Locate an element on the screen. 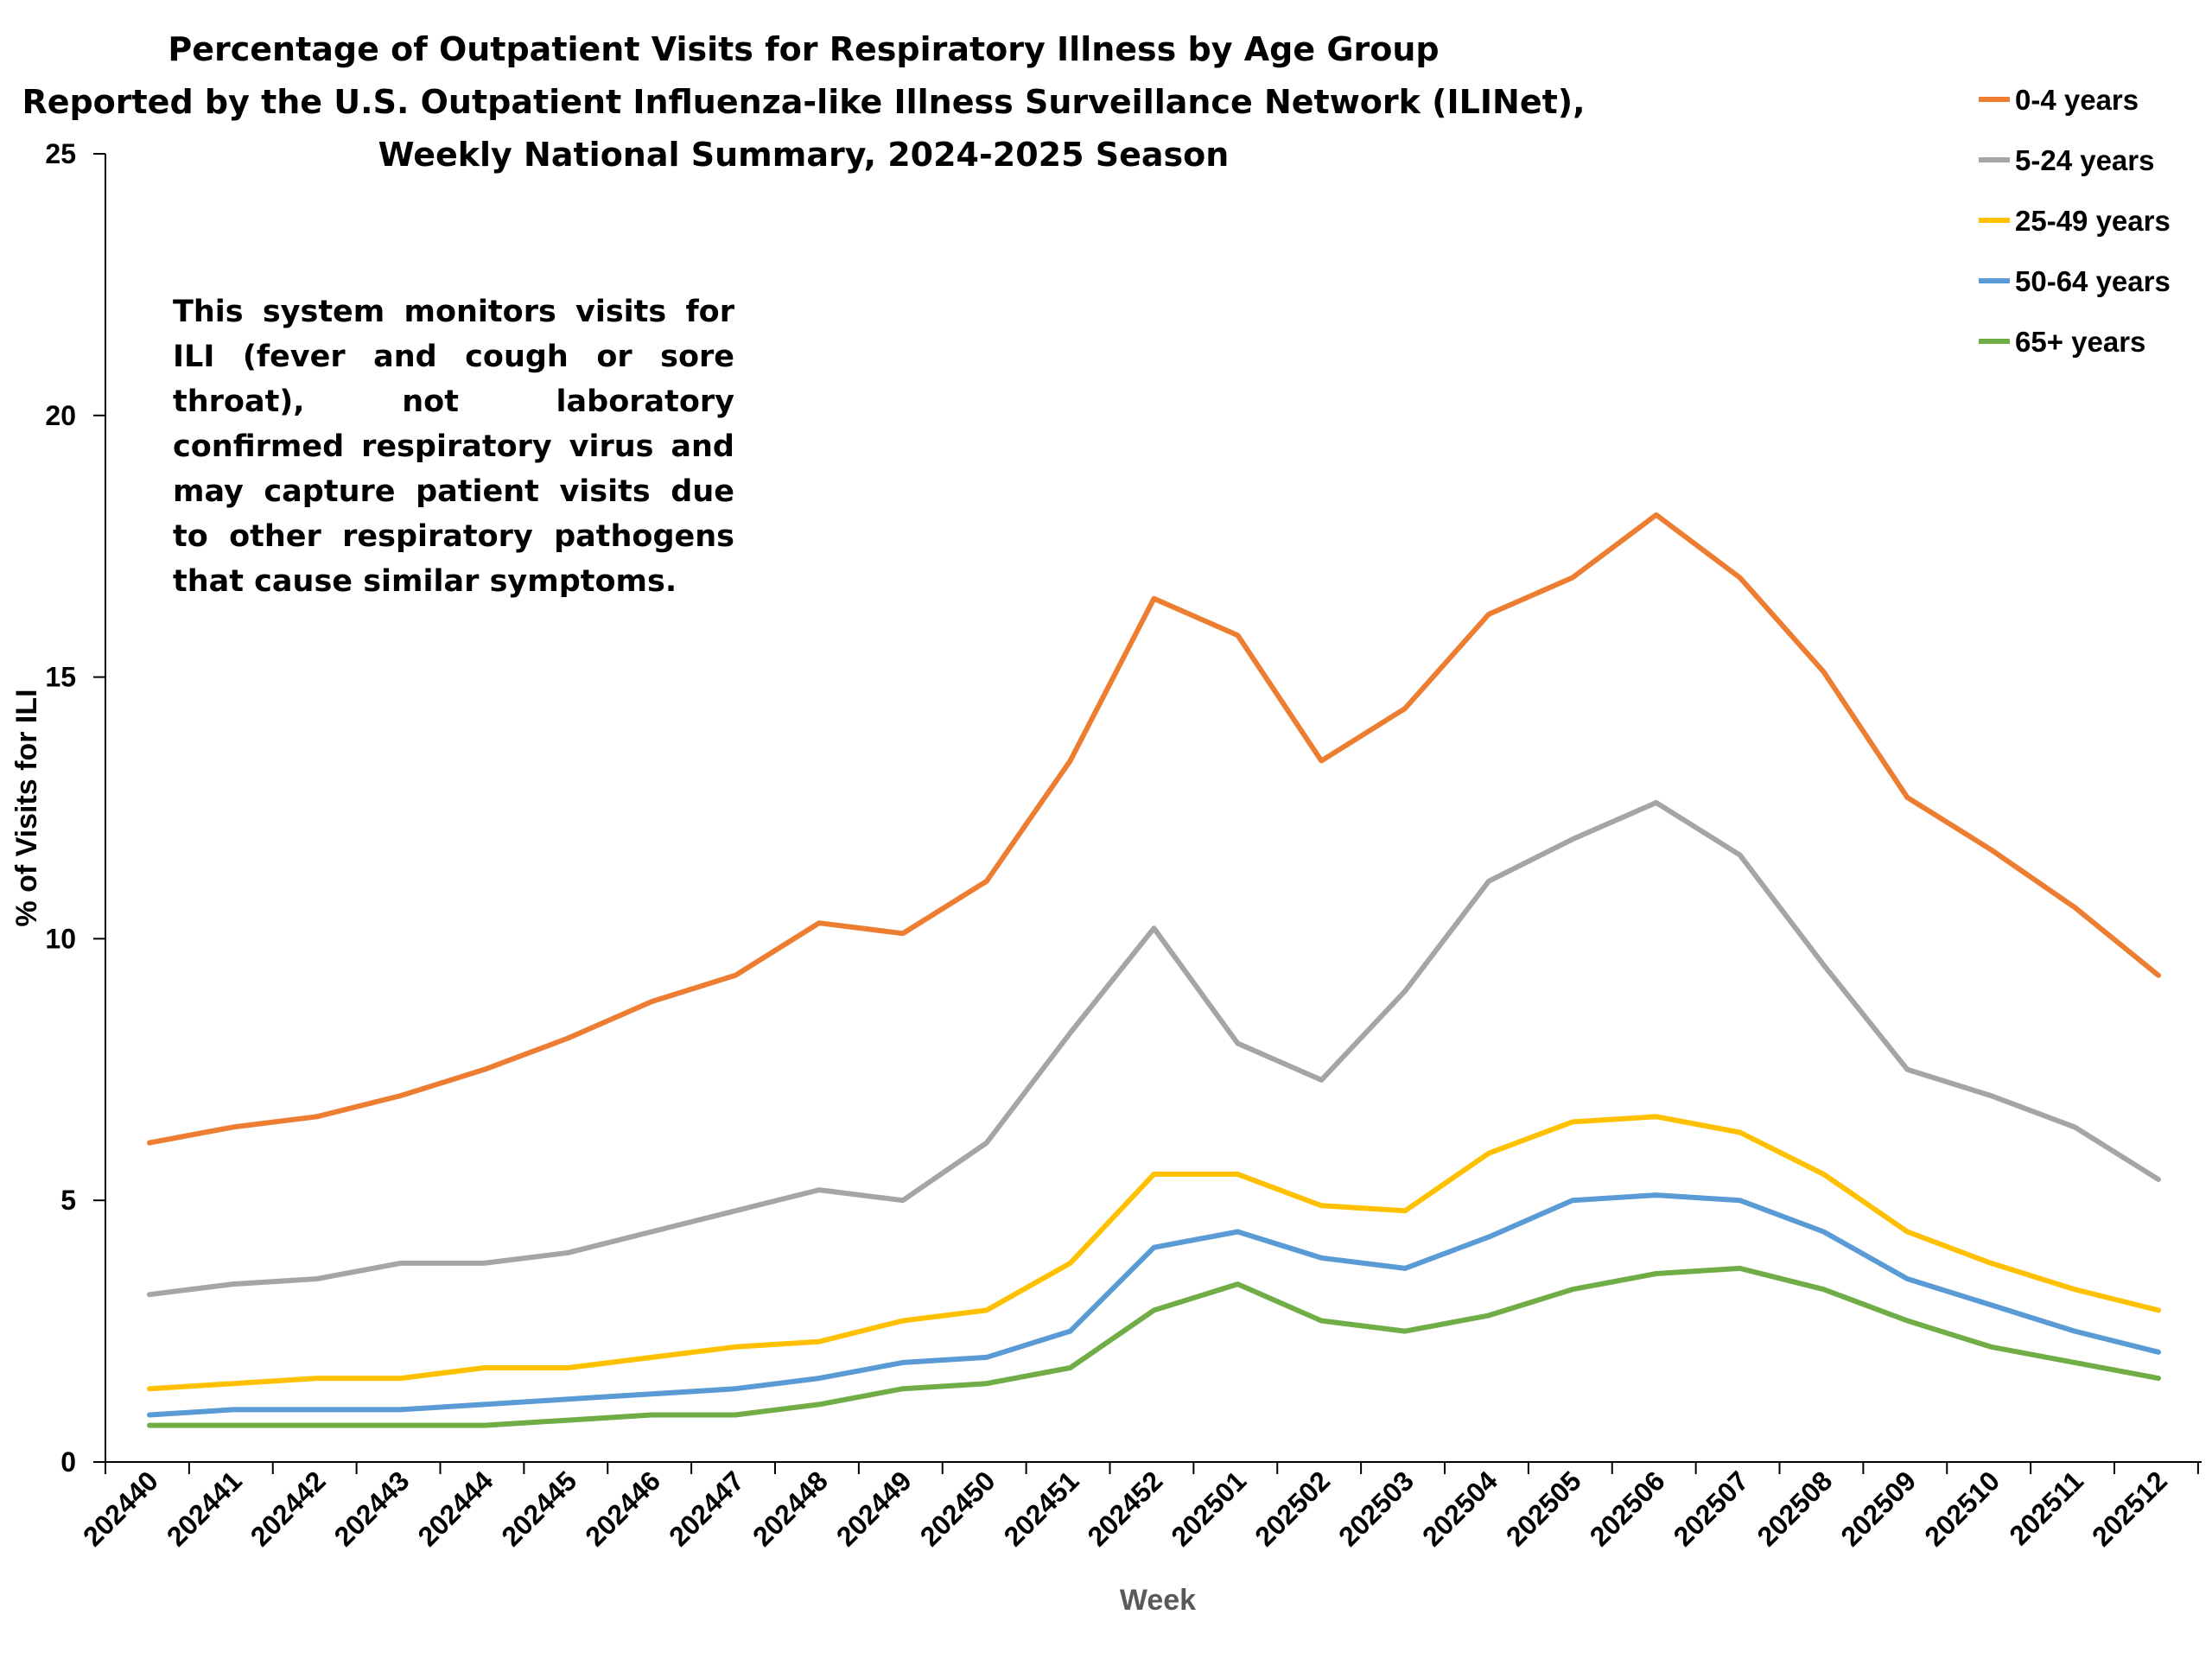 The width and height of the screenshot is (2212, 1659). x-tick-label: 202508 is located at coordinates (1794, 1508).